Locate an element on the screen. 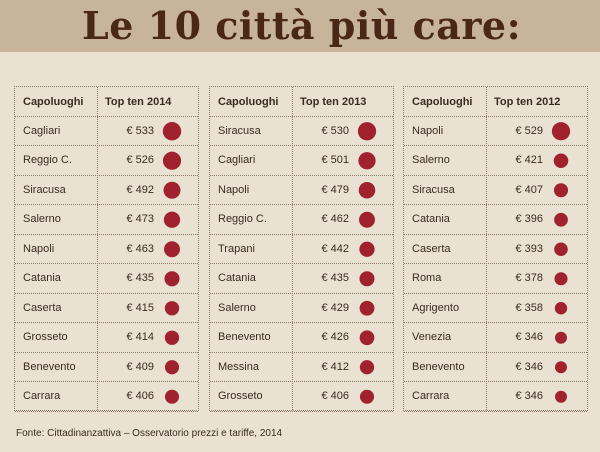  table-row: Trapani € 442 is located at coordinates (301, 249).